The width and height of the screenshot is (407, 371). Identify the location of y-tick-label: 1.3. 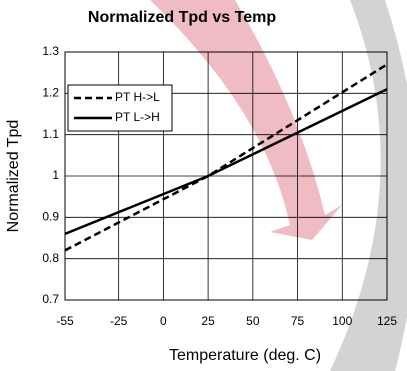
(50, 51).